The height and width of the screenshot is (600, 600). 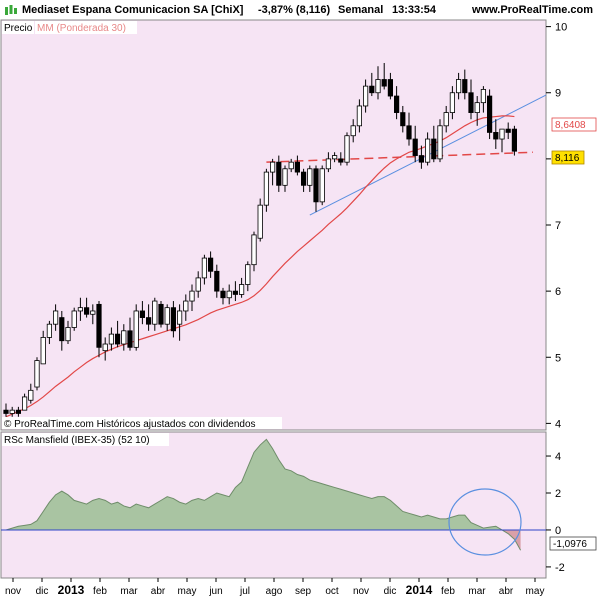 What do you see at coordinates (71, 590) in the screenshot?
I see `x-tick-label: 2013` at bounding box center [71, 590].